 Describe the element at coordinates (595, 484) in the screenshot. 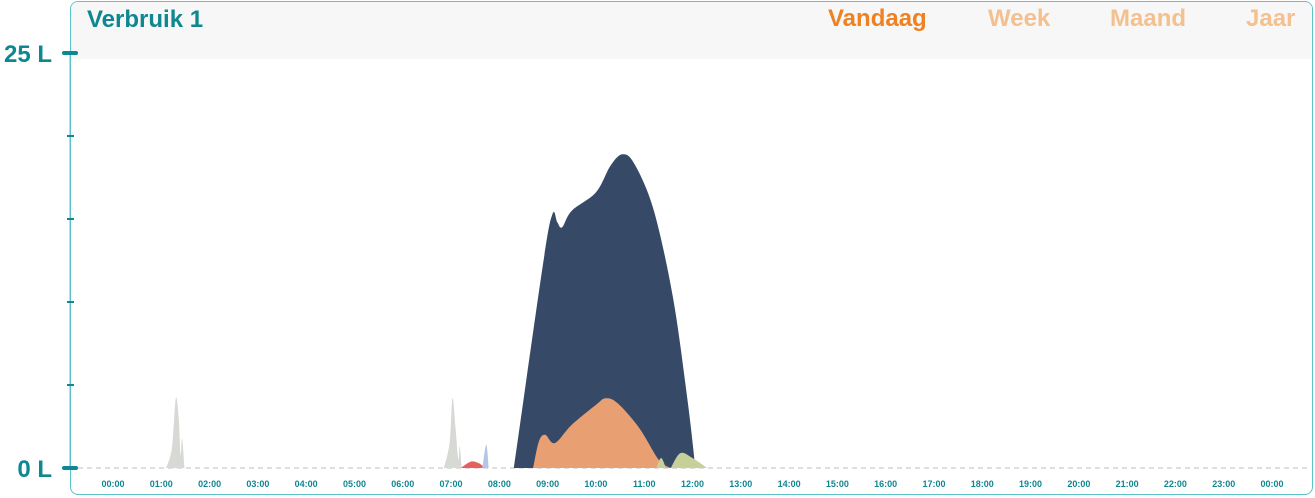

I see `x-tick-label: 10:00` at that location.